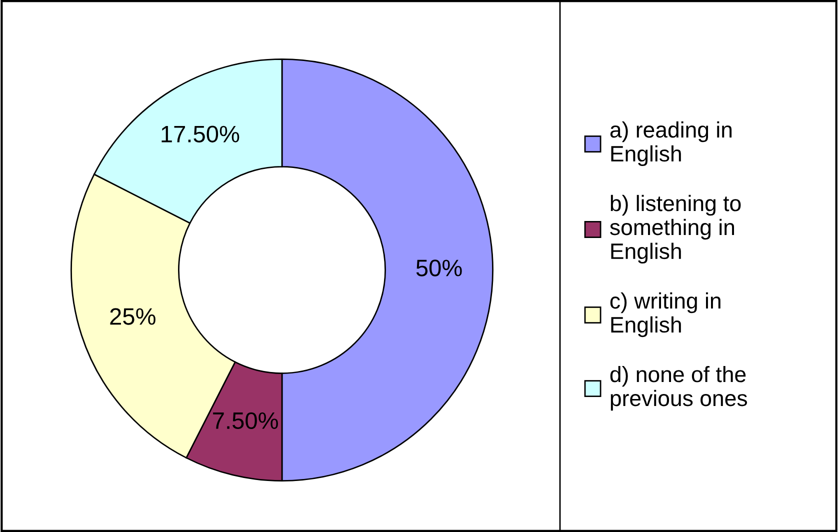  Describe the element at coordinates (665, 315) in the screenshot. I see `legend-label: c) writing in English` at that location.